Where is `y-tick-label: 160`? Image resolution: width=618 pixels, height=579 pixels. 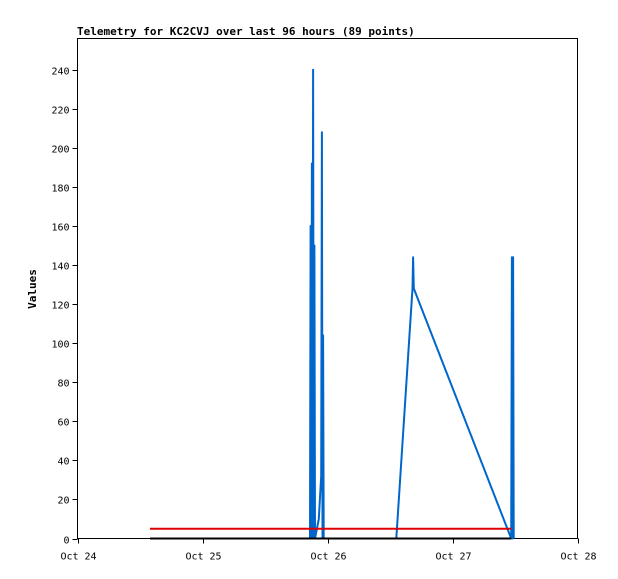 y-tick-label: 160 is located at coordinates (60, 228).